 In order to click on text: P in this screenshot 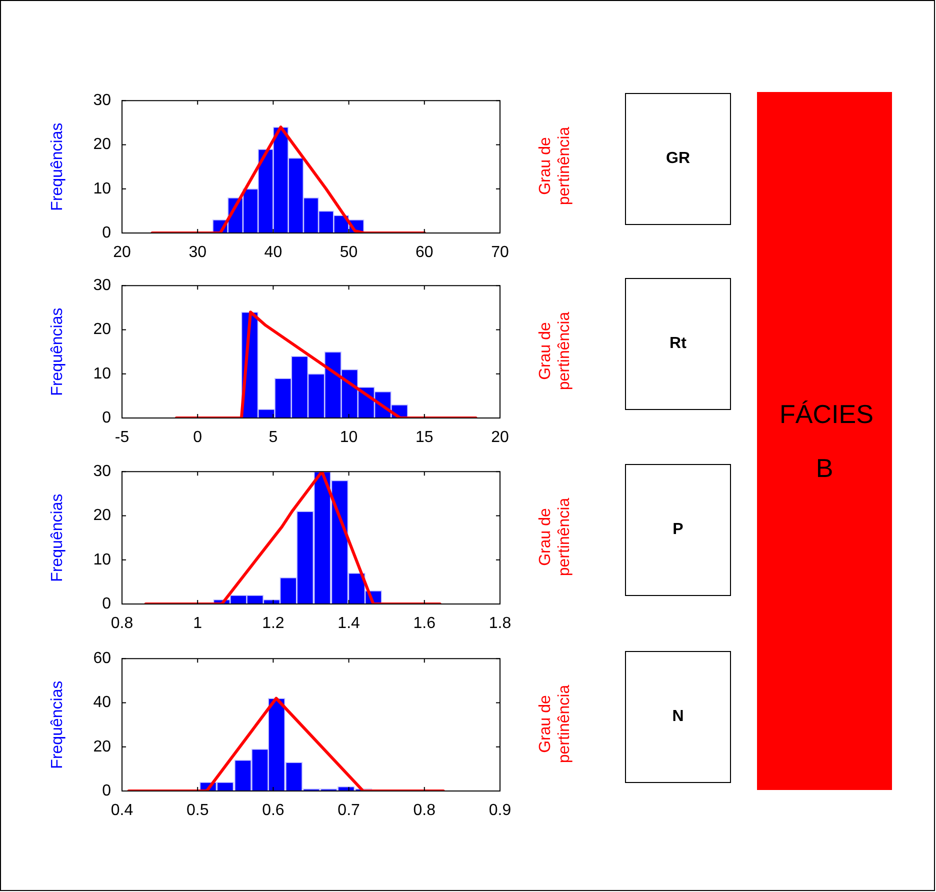, I will do `click(678, 530)`.